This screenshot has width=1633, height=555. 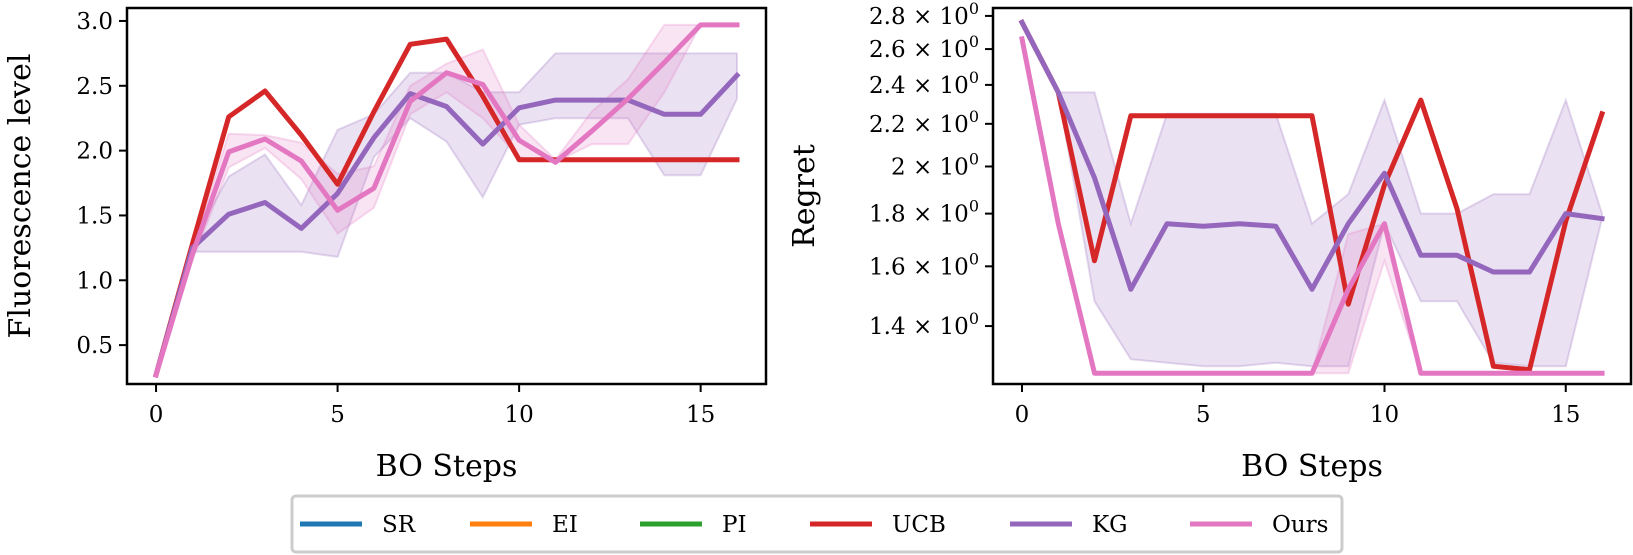 I want to click on y-tick-mantissa: 2.4, so click(x=891, y=86).